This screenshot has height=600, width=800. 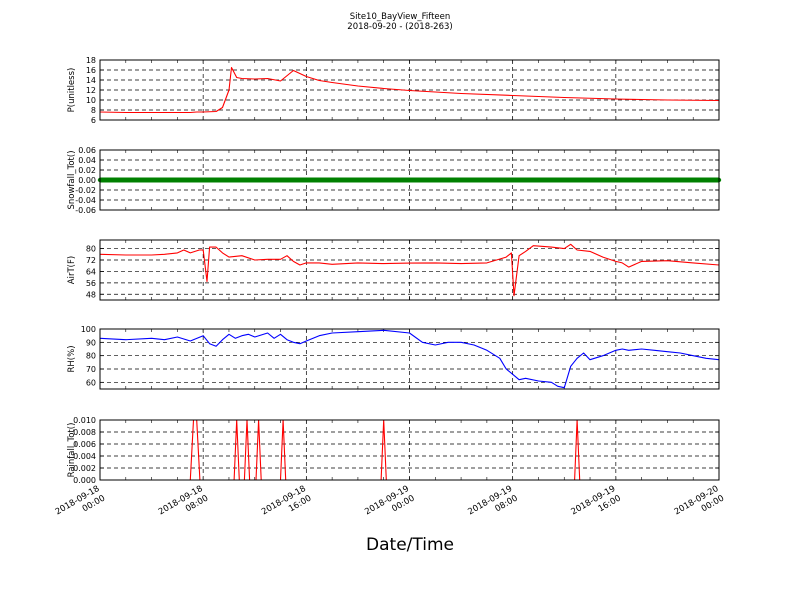 I want to click on panel-3: 60 70 80 90 100 RH(%), so click(x=393, y=357).